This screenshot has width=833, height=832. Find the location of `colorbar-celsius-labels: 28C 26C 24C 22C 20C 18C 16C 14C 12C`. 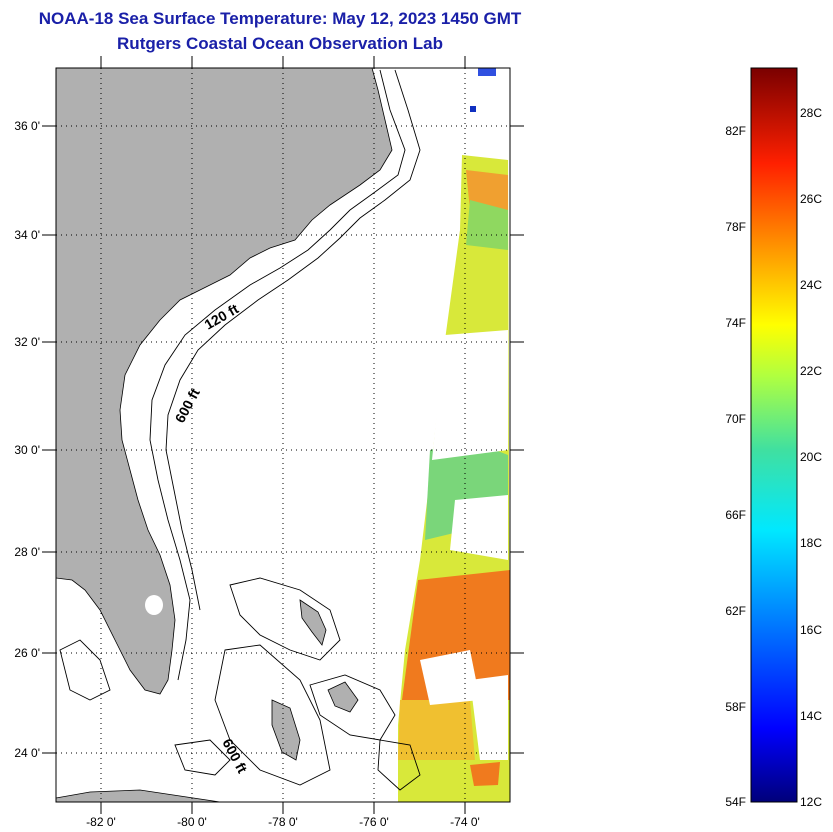

colorbar-celsius-labels: 28C 26C 24C 22C 20C 18C 16C 14C 12C is located at coordinates (811, 457).